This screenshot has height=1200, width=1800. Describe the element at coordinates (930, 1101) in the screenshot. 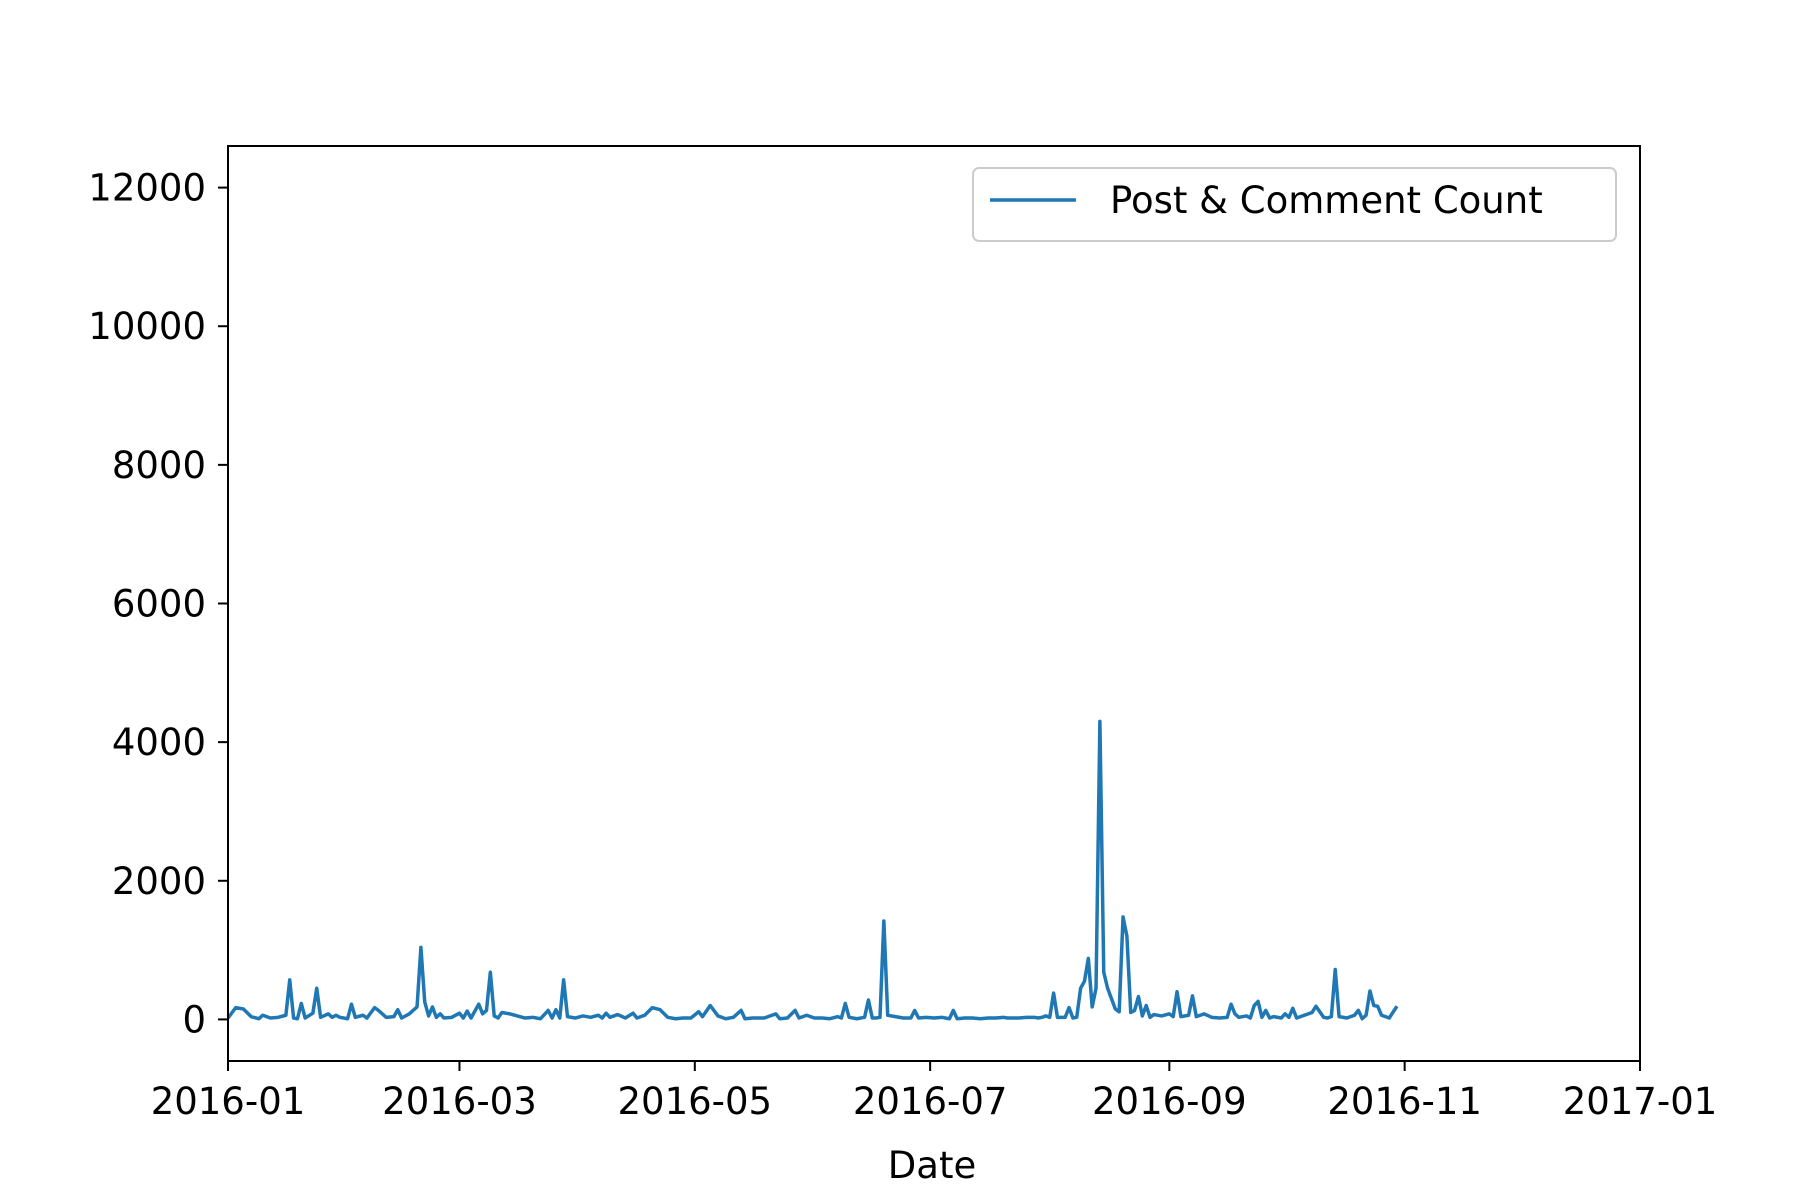

I see `x-tick-label: 2016-07` at that location.